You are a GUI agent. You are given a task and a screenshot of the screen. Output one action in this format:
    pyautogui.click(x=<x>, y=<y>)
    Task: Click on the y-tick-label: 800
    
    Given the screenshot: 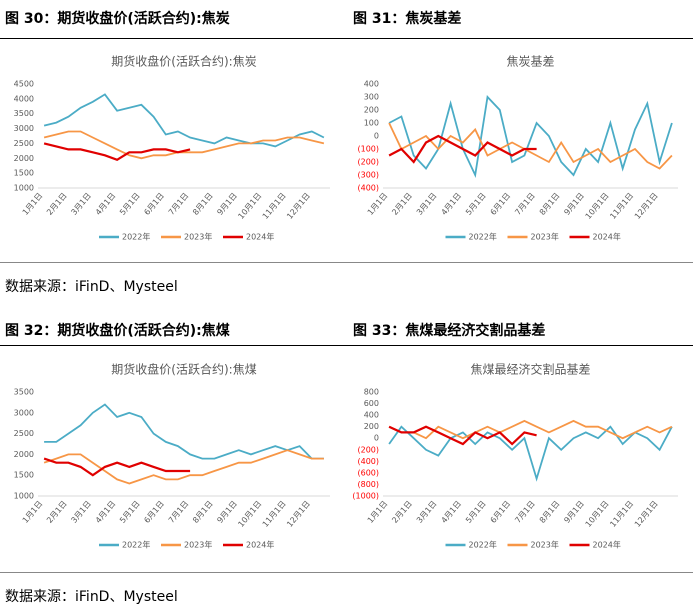 What is the action you would take?
    pyautogui.click(x=371, y=392)
    